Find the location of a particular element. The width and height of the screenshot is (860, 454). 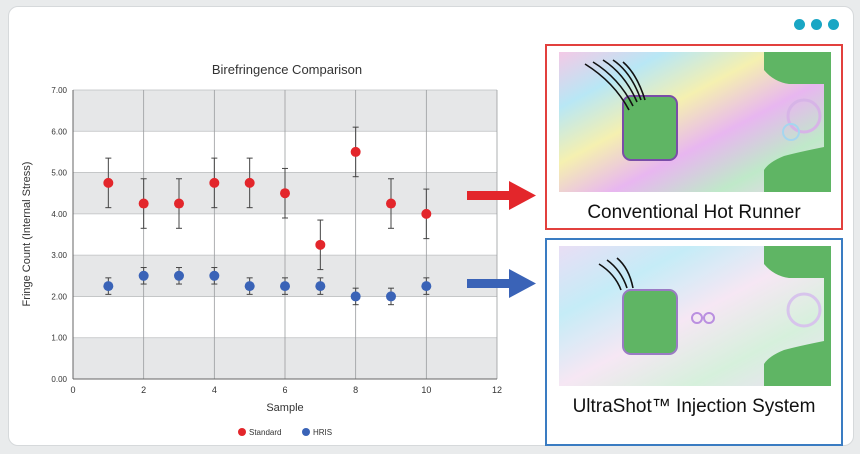

chart-title: Birefringence Comparison is located at coordinates (287, 69).